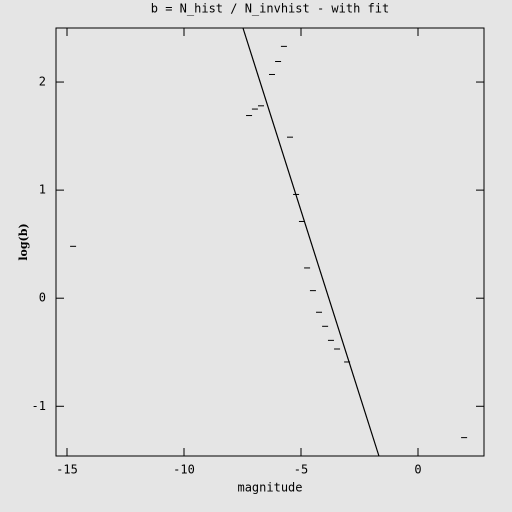  Describe the element at coordinates (417, 470) in the screenshot. I see `x-tick-label: 0` at that location.